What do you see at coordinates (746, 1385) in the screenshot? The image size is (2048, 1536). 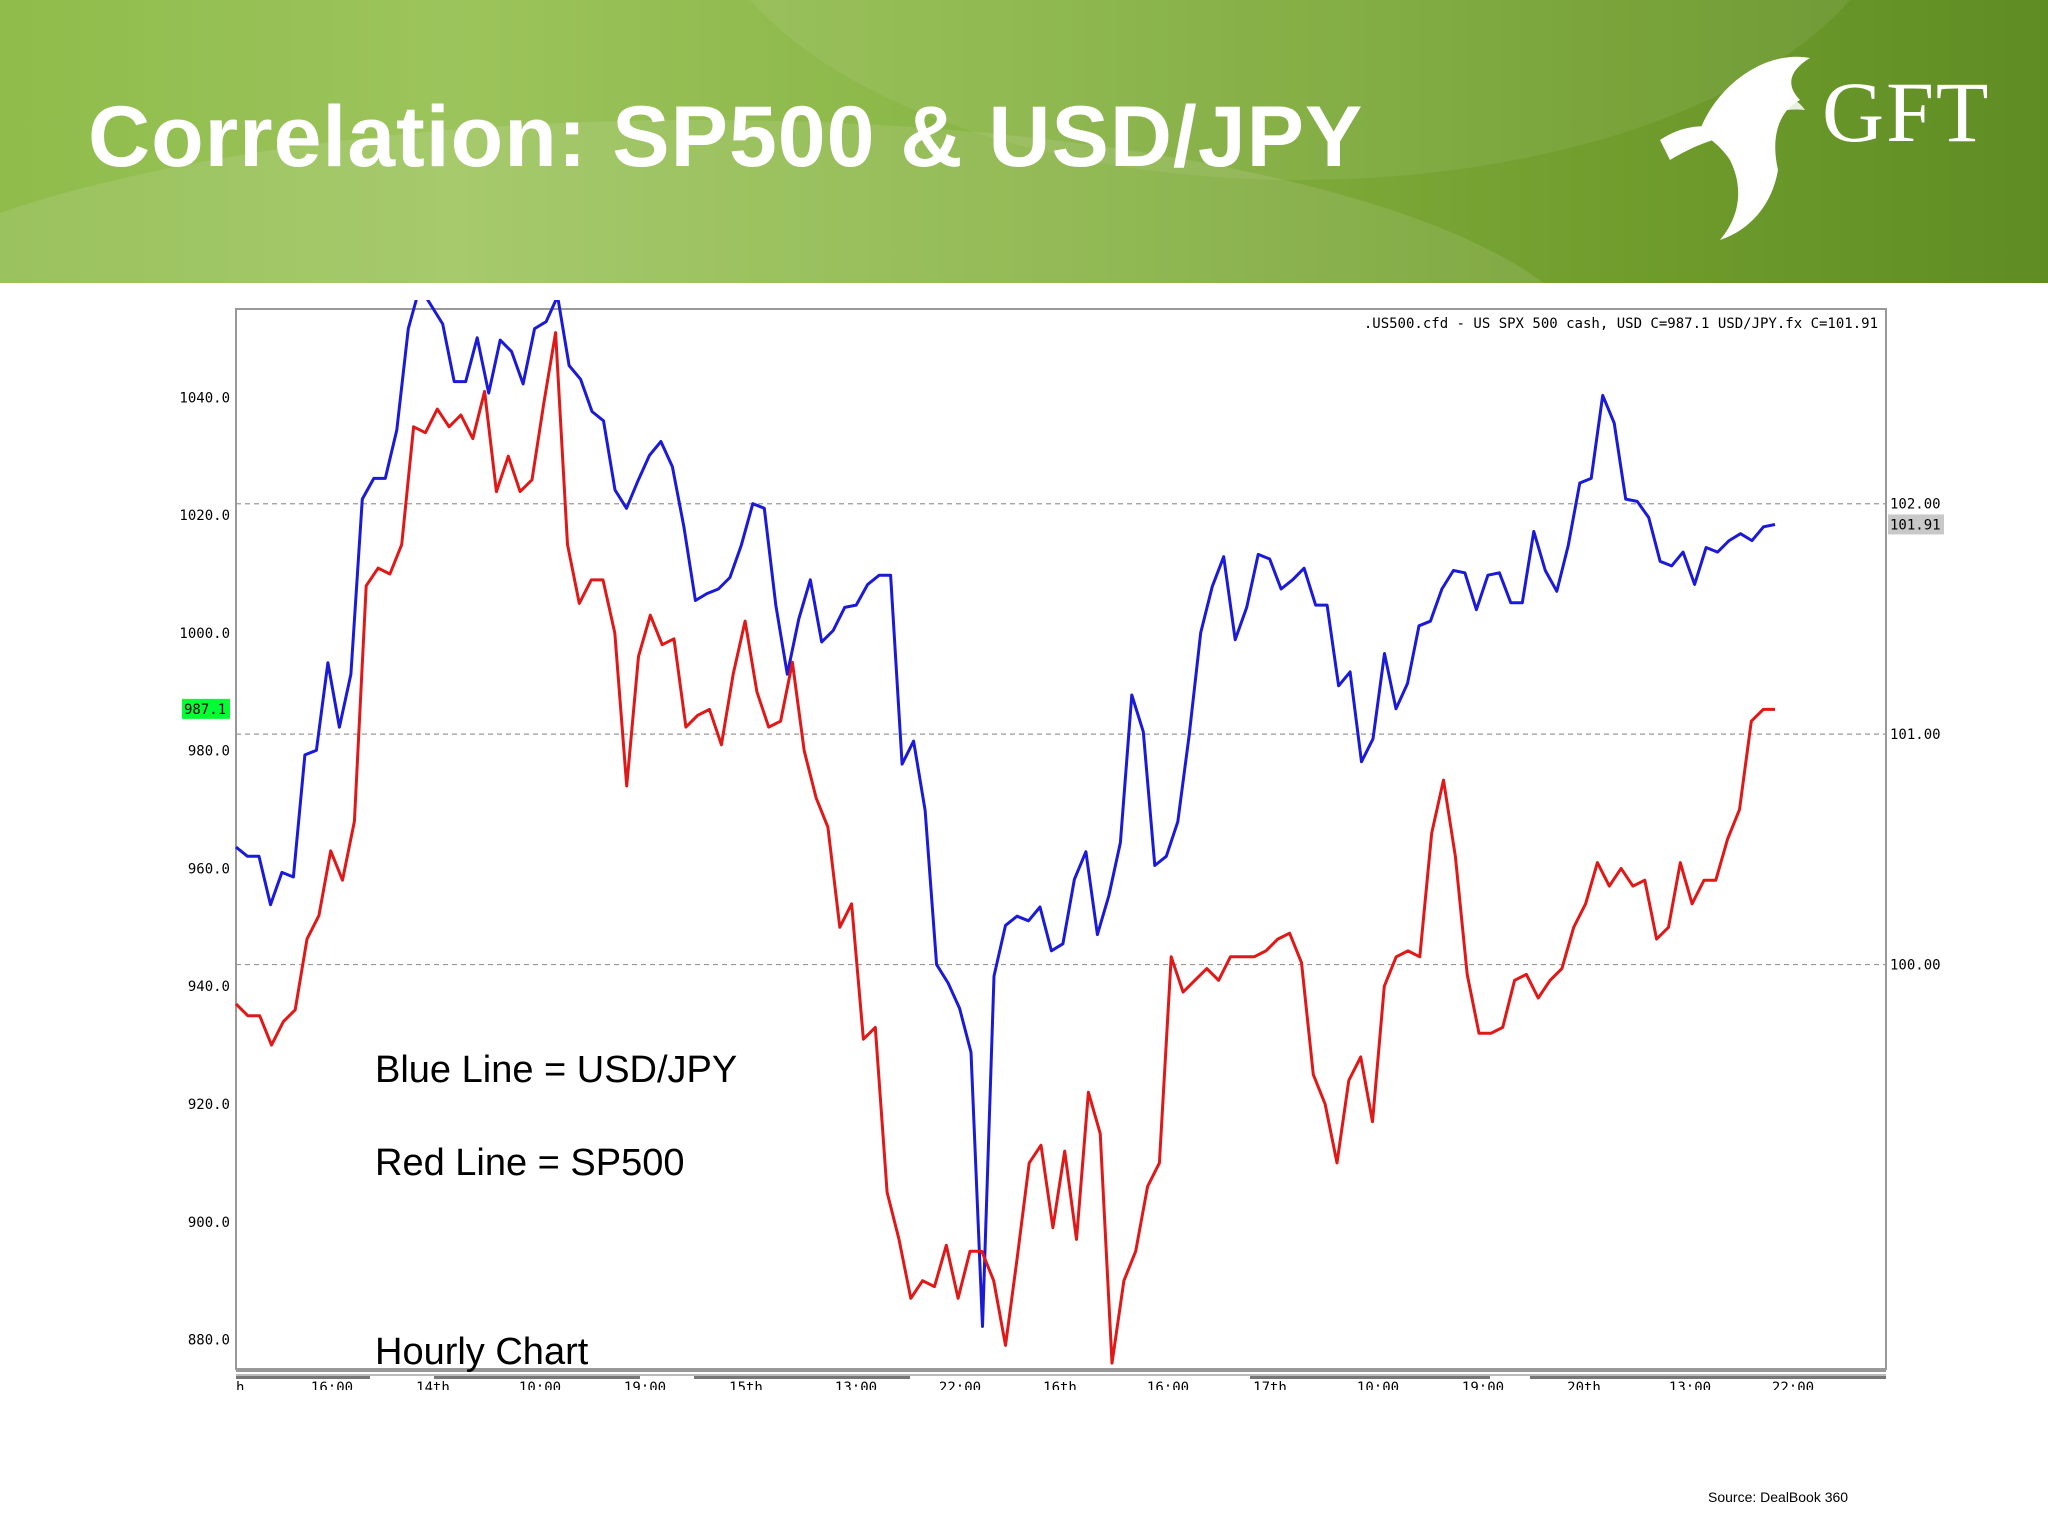 I see `x-tick-label: 15th` at bounding box center [746, 1385].